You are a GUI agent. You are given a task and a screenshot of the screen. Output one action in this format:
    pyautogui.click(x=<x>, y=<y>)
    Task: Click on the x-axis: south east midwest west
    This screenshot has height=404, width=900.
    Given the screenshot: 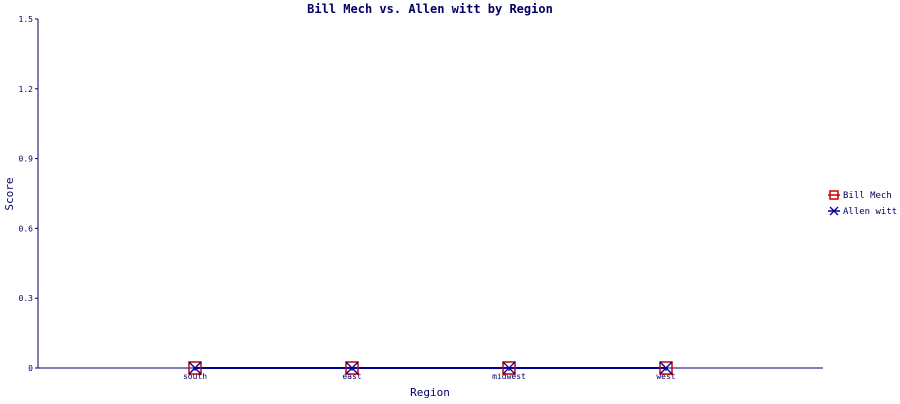 What is the action you would take?
    pyautogui.click(x=430, y=374)
    